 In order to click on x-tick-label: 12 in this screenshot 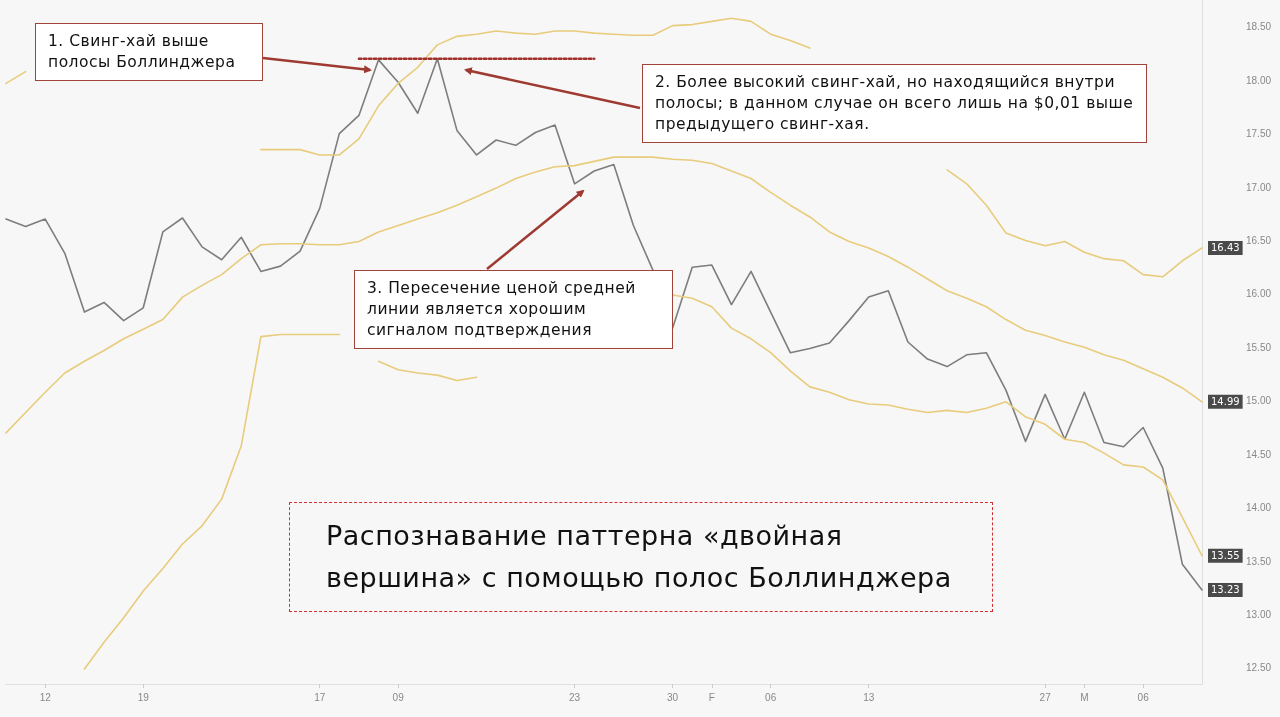, I will do `click(45, 697)`.